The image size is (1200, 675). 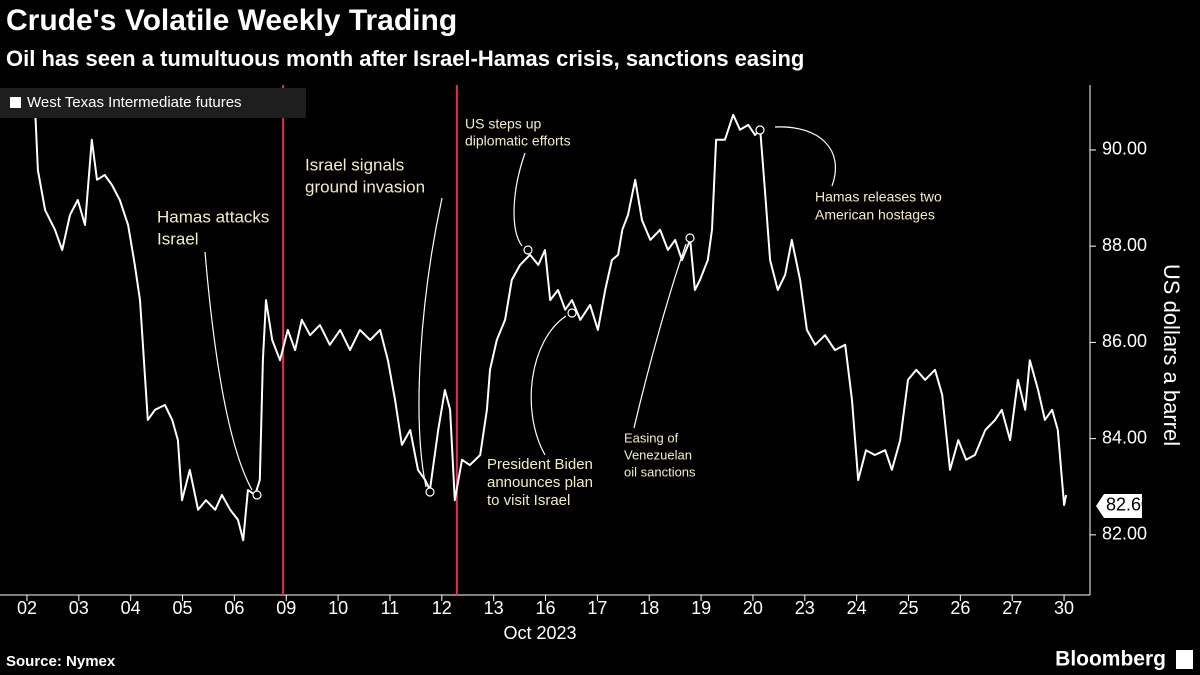 What do you see at coordinates (131, 608) in the screenshot?
I see `x-tick-label: 04` at bounding box center [131, 608].